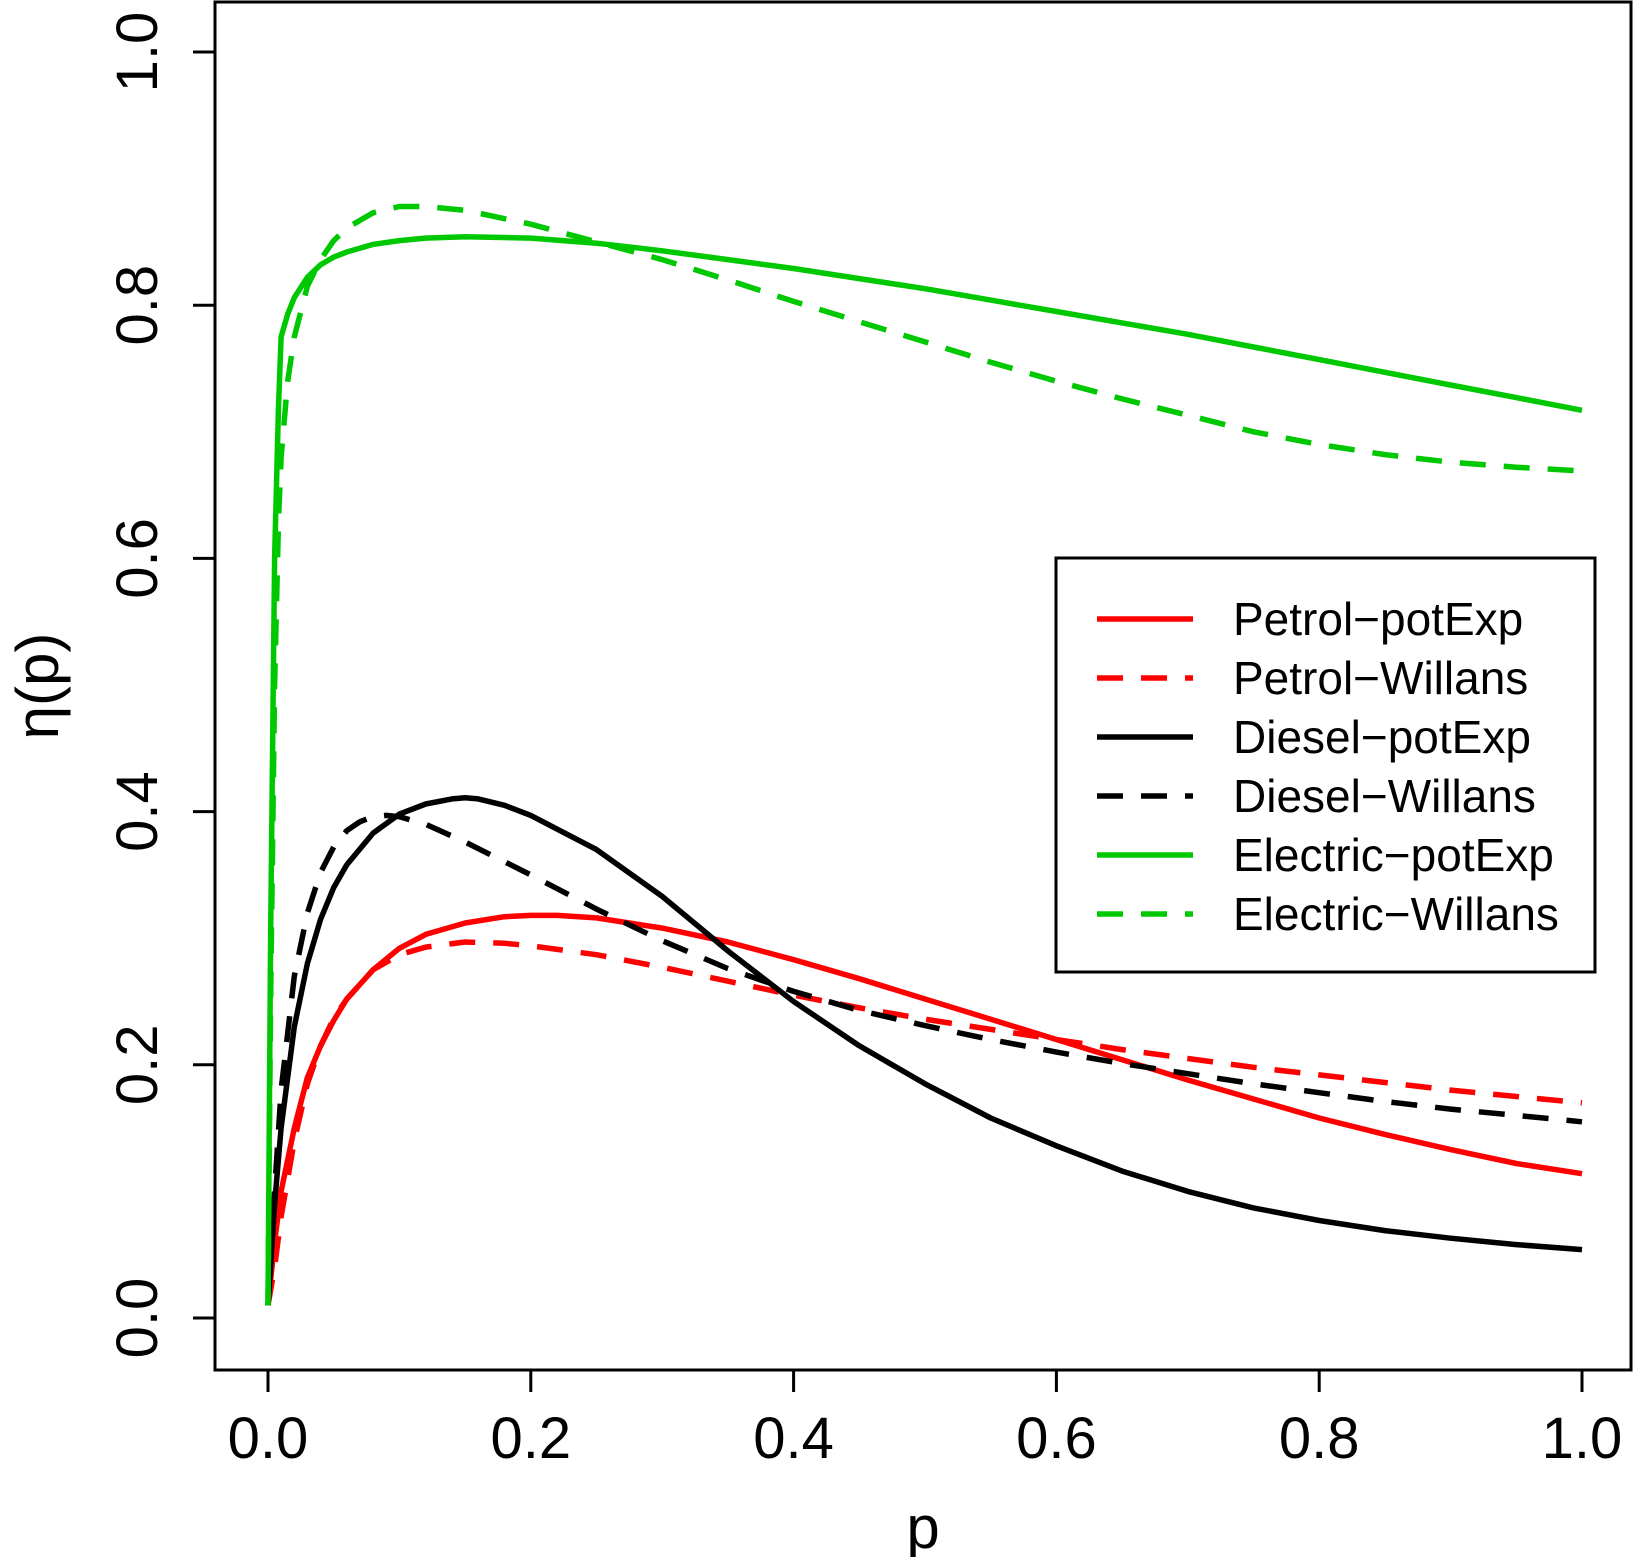  I want to click on legend-label-diesel-potexp: Diesel−potExp, so click(1382, 737).